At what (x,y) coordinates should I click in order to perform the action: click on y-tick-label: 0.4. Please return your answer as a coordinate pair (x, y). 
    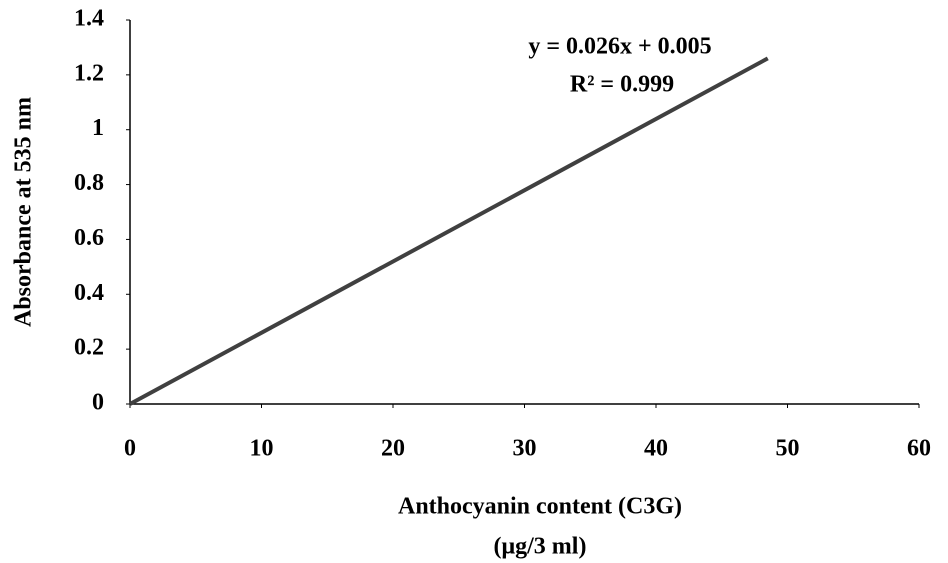
    Looking at the image, I should click on (89, 293).